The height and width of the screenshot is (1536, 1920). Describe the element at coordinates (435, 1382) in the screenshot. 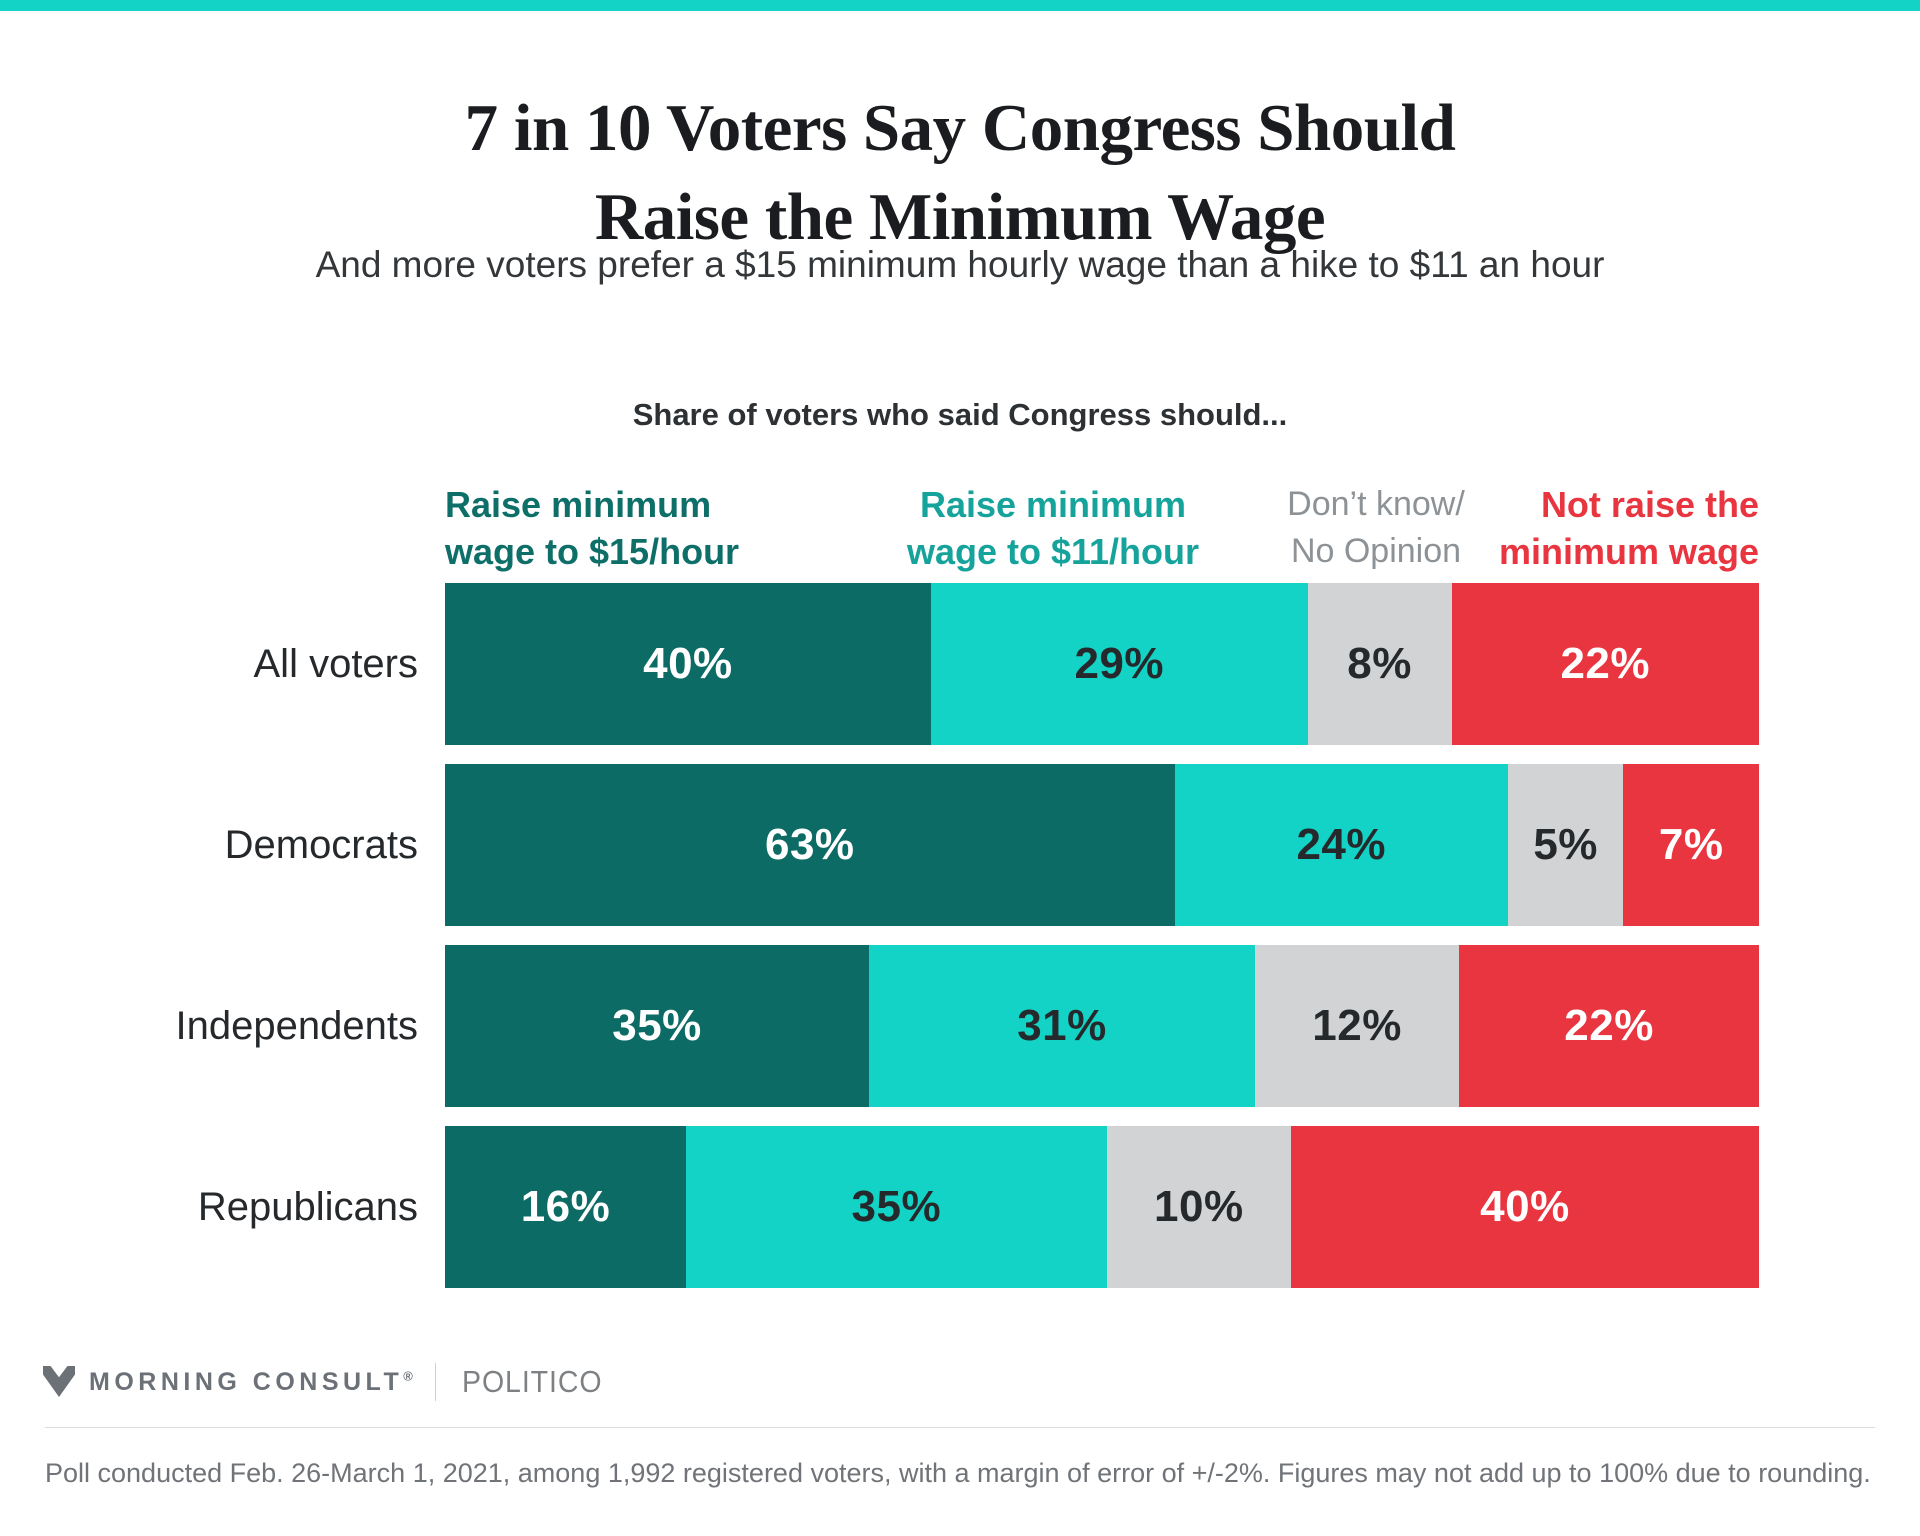

I see `brand-divider` at that location.